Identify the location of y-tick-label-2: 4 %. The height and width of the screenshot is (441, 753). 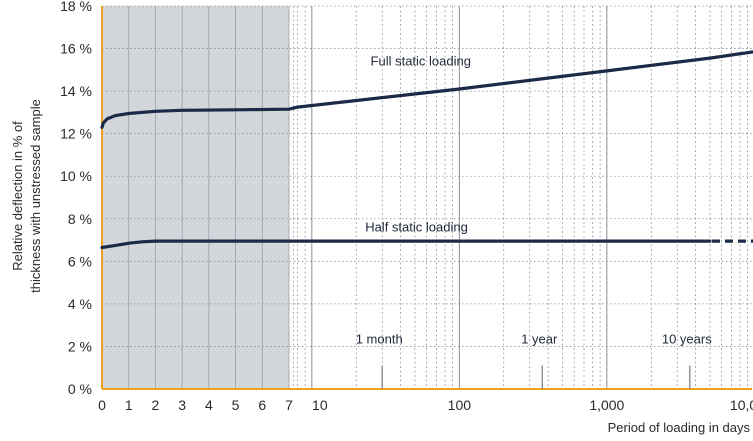
(80, 304).